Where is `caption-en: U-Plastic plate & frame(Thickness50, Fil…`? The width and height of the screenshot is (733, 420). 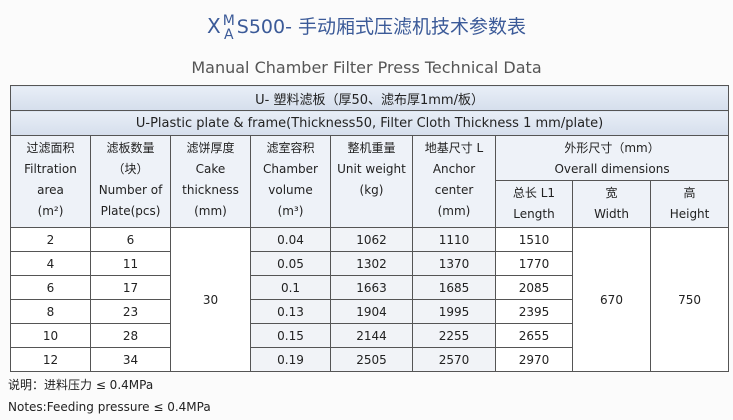 caption-en: U-Plastic plate & frame(Thickness50, Fil… is located at coordinates (369, 123).